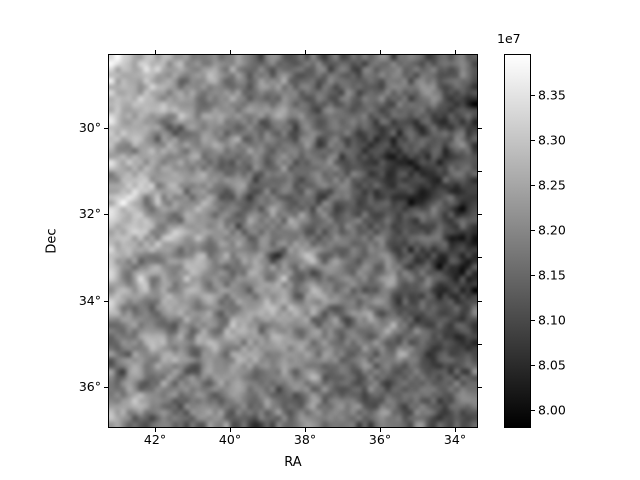 The image size is (640, 480). Describe the element at coordinates (380, 439) in the screenshot. I see `x-tick-label: 36°` at that location.